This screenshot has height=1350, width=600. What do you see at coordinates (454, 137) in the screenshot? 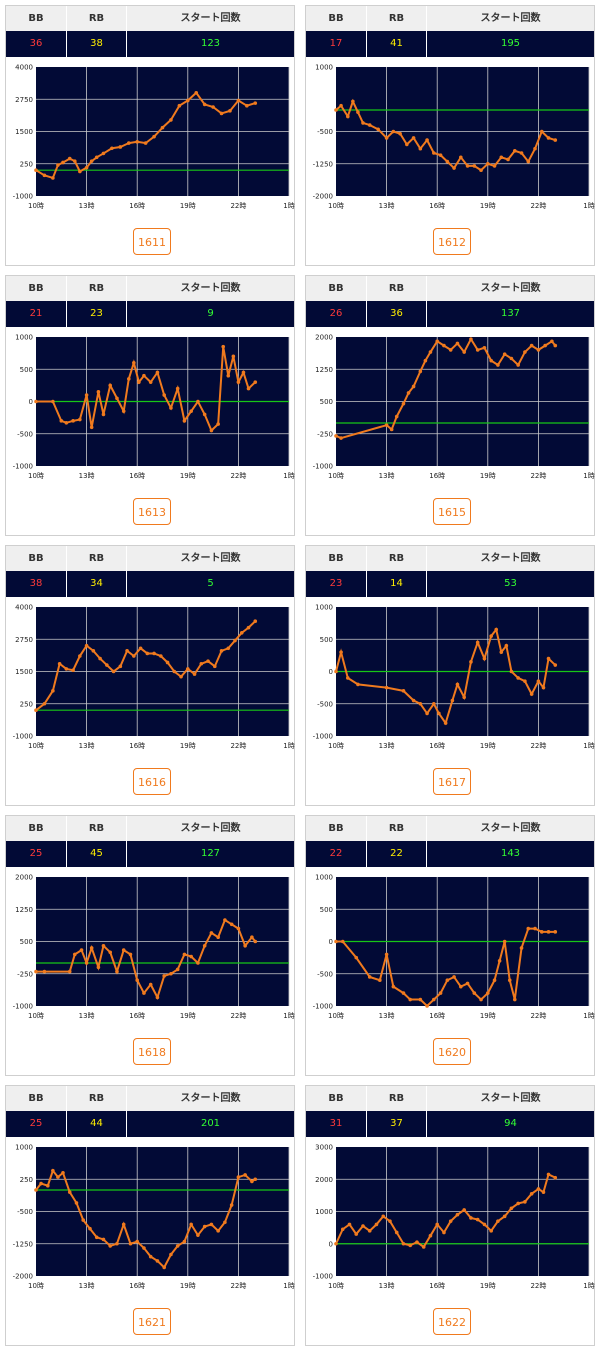
I see `slump-graph: 10時 13時 16時 19時 22時 1時 1000 -500 -1250 -2000` at bounding box center [454, 137].